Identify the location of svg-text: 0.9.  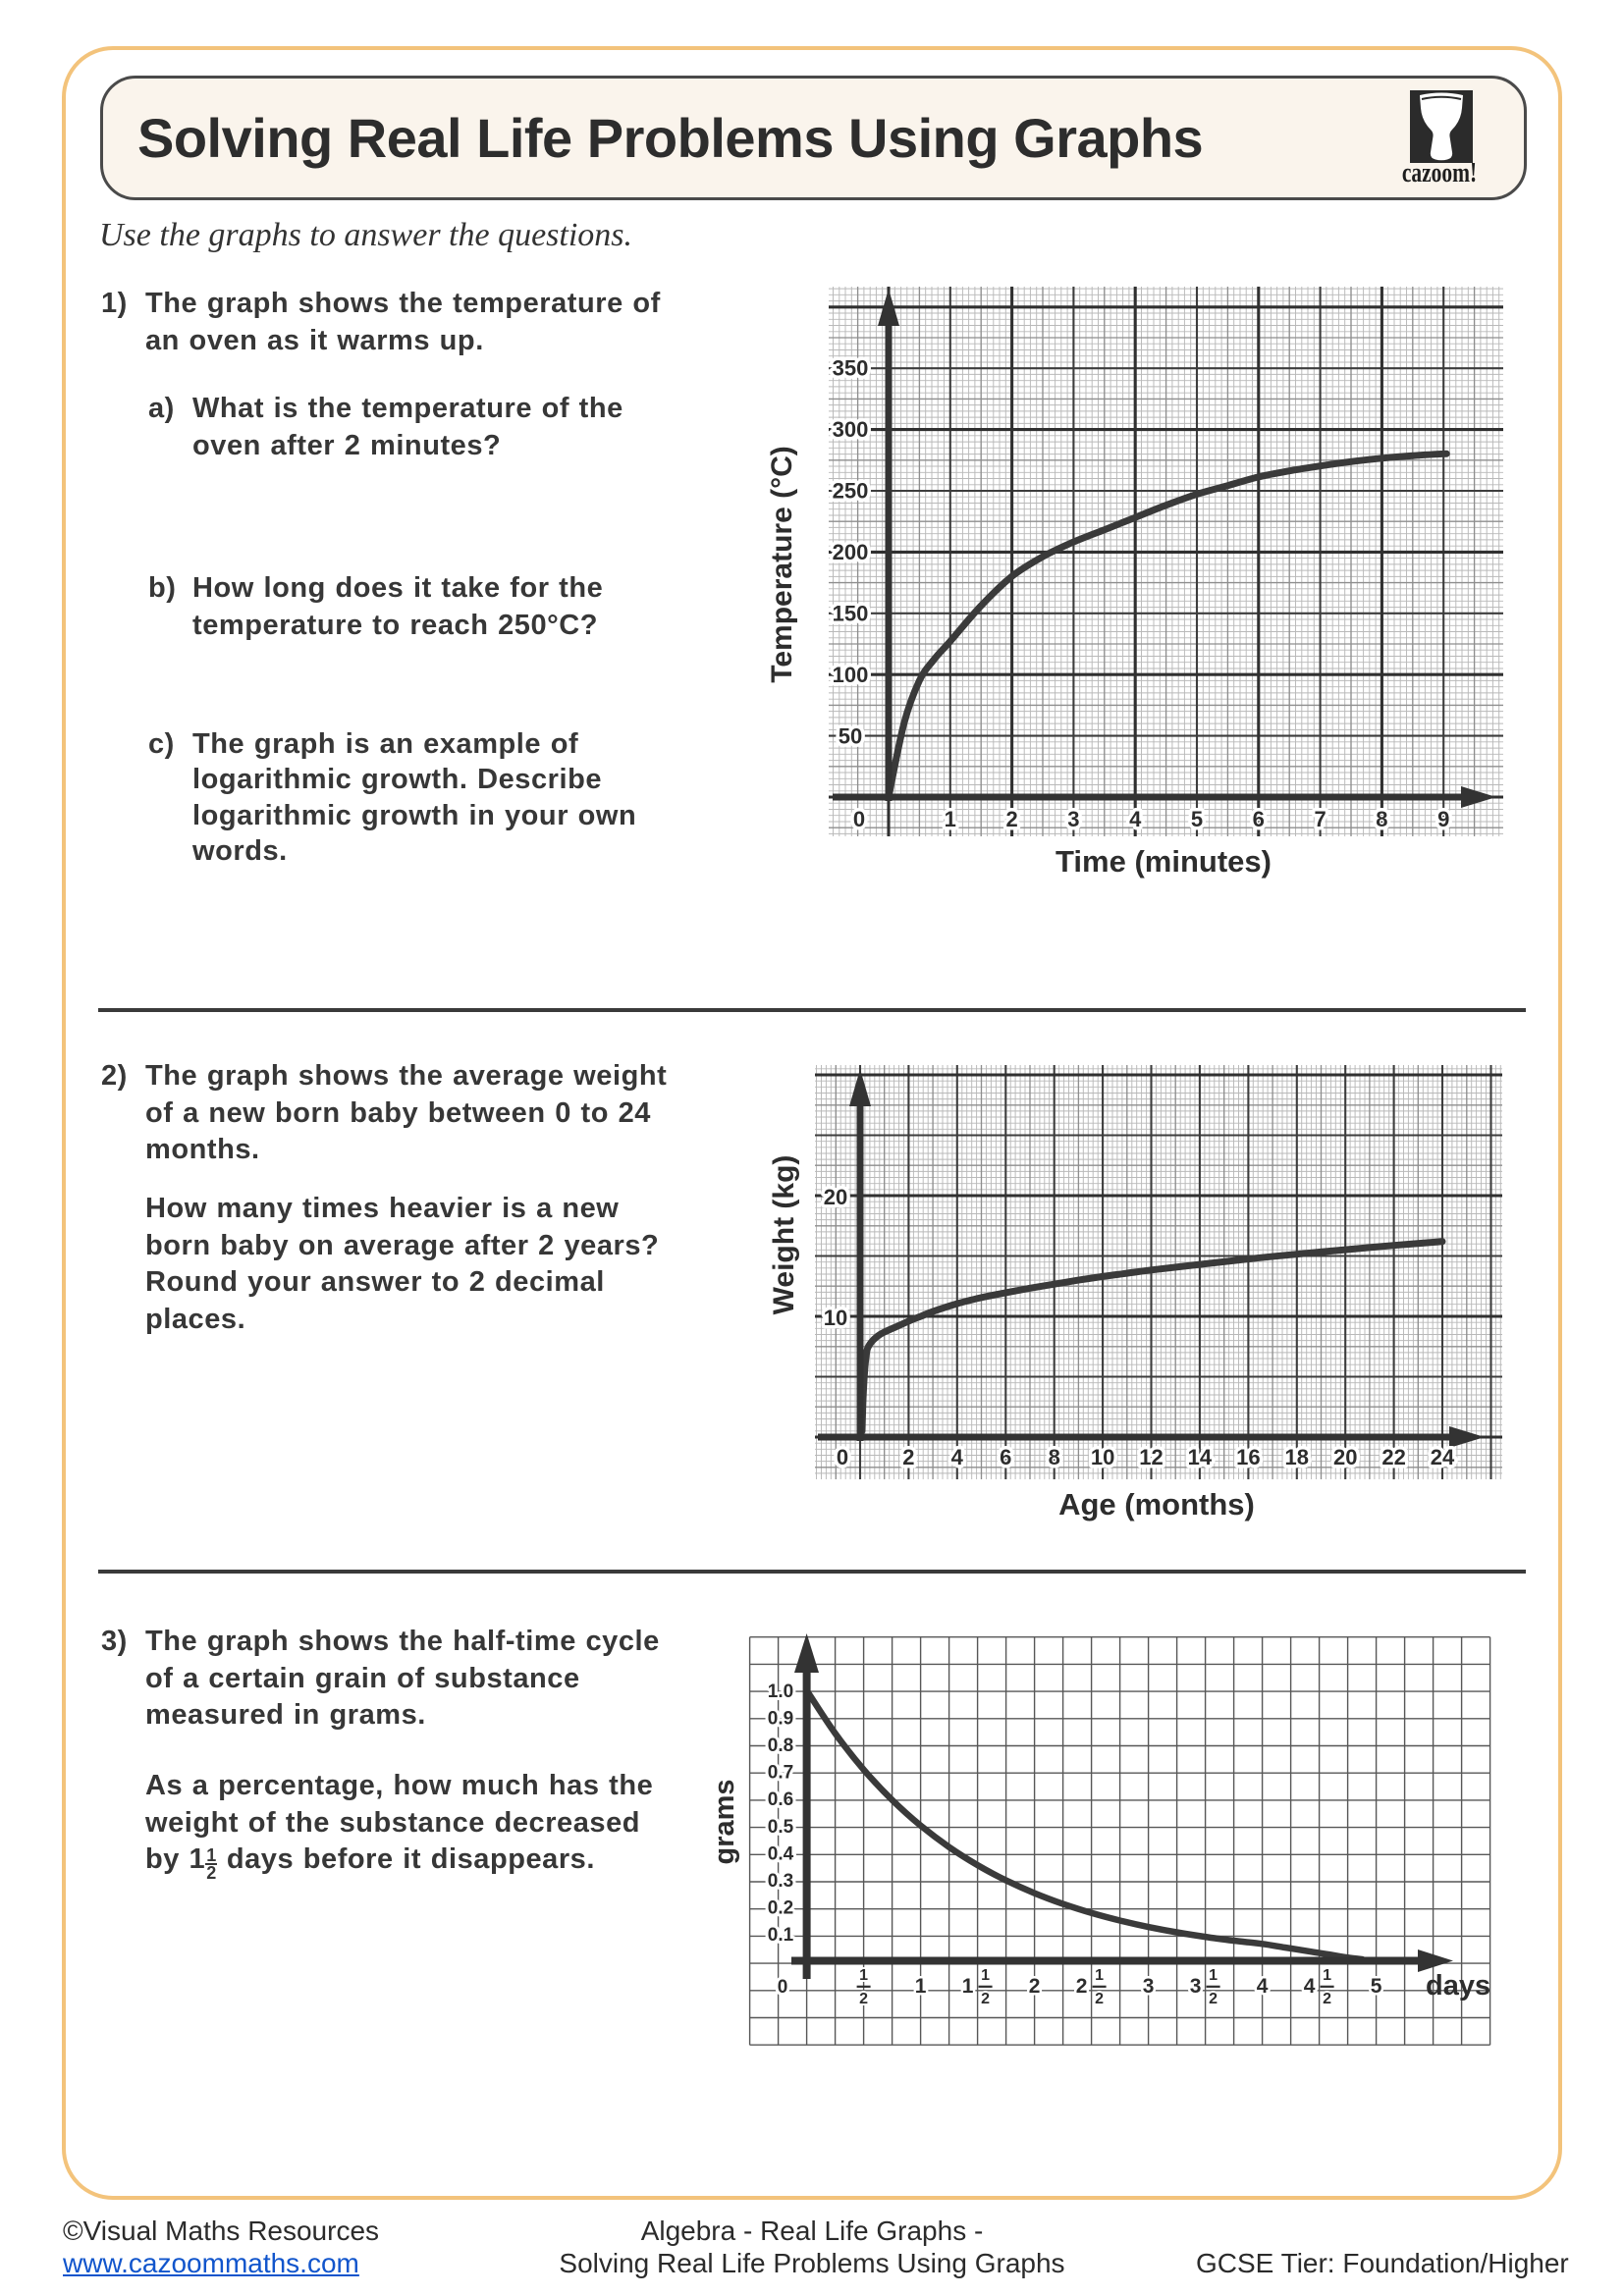
(780, 1719).